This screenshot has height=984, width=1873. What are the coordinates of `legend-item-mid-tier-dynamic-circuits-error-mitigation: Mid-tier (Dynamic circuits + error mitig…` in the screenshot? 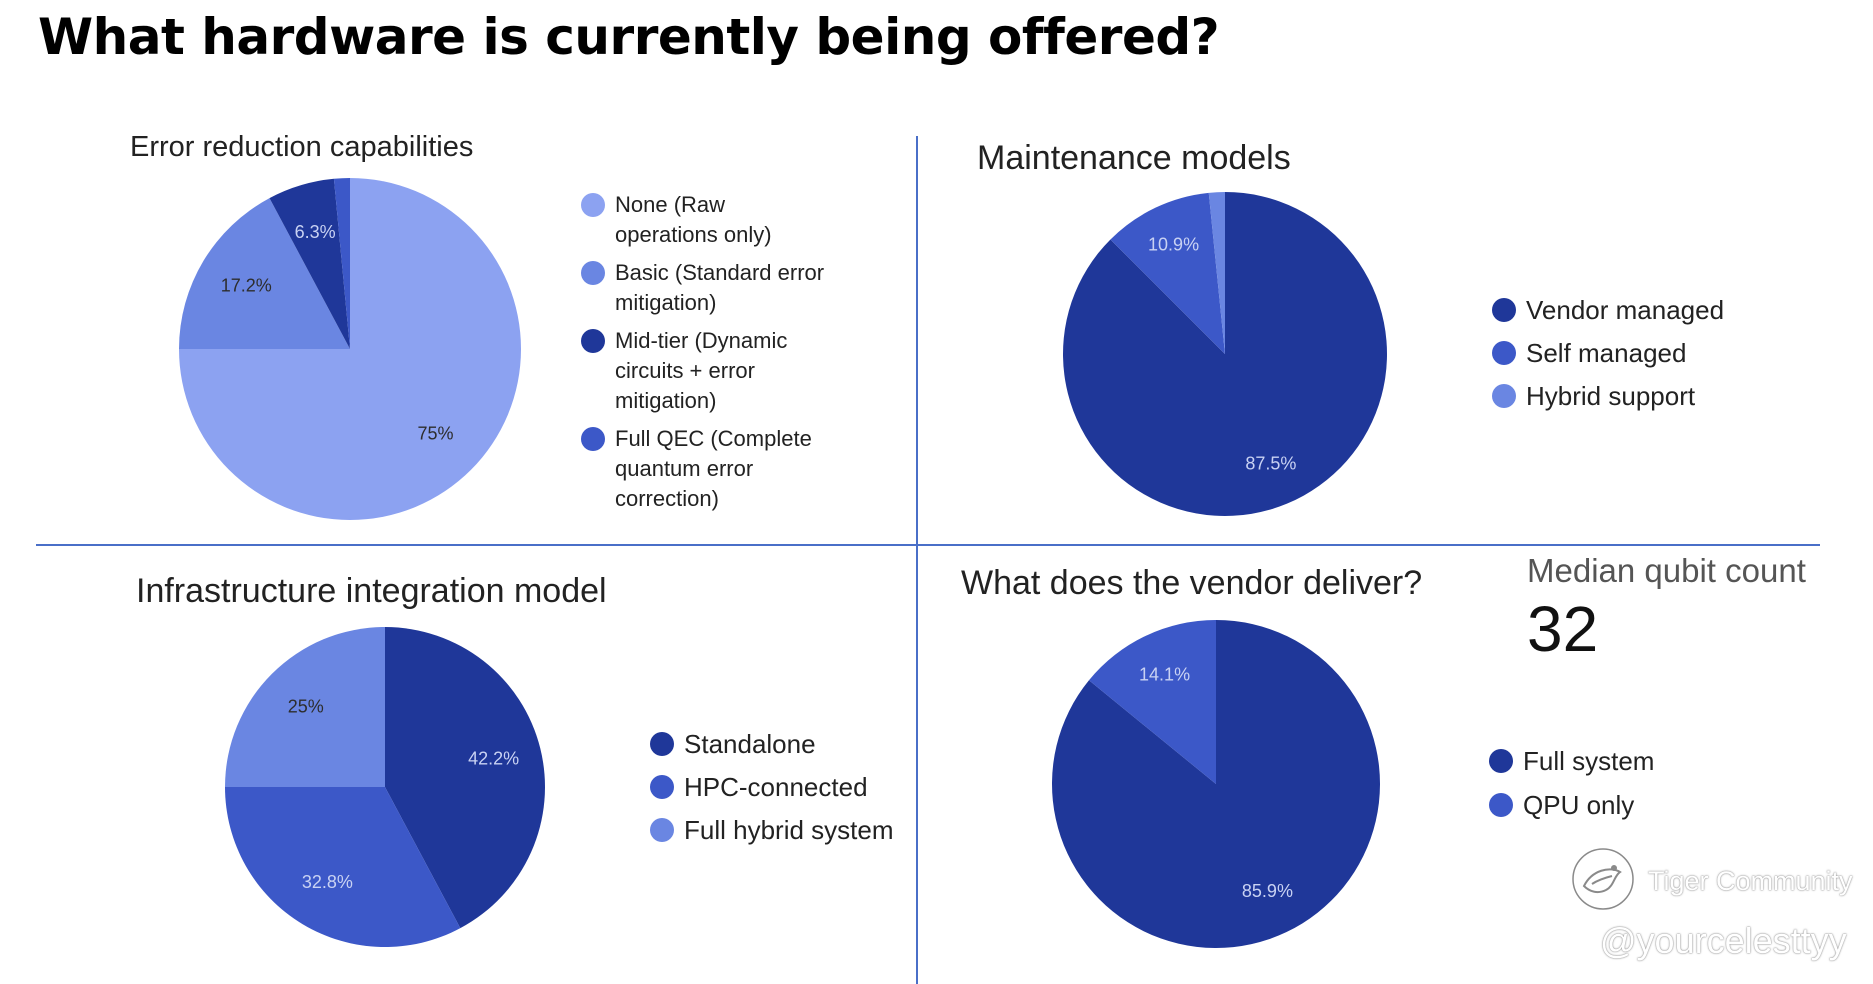 It's located at (741, 371).